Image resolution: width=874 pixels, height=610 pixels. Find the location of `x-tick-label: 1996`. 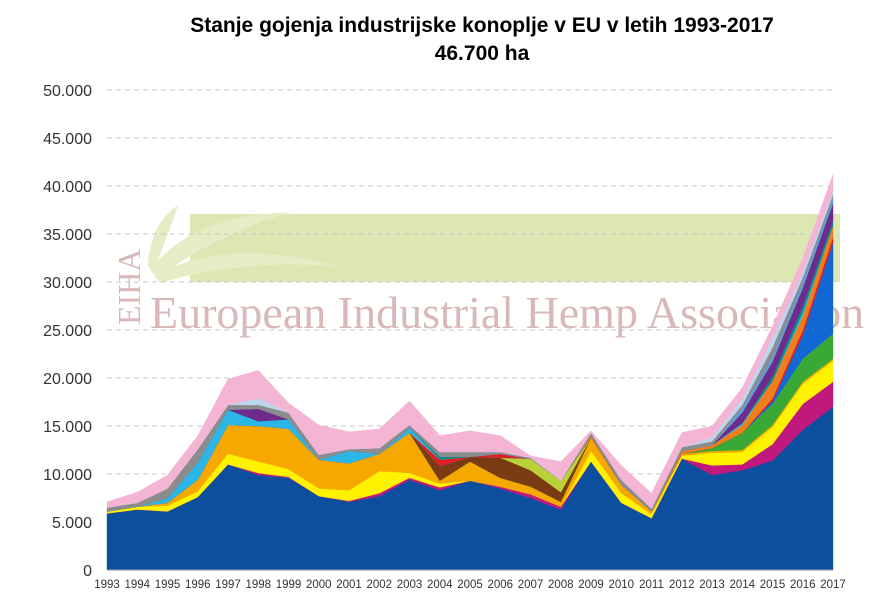

x-tick-label: 1996 is located at coordinates (198, 585).